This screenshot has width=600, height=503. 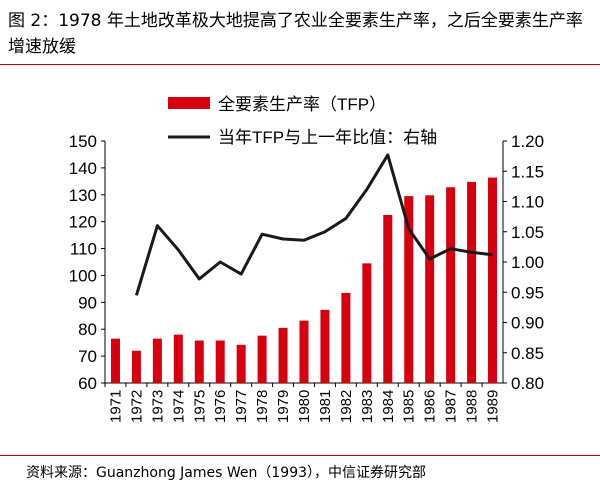 What do you see at coordinates (430, 406) in the screenshot?
I see `x-tick-label: 1986` at bounding box center [430, 406].